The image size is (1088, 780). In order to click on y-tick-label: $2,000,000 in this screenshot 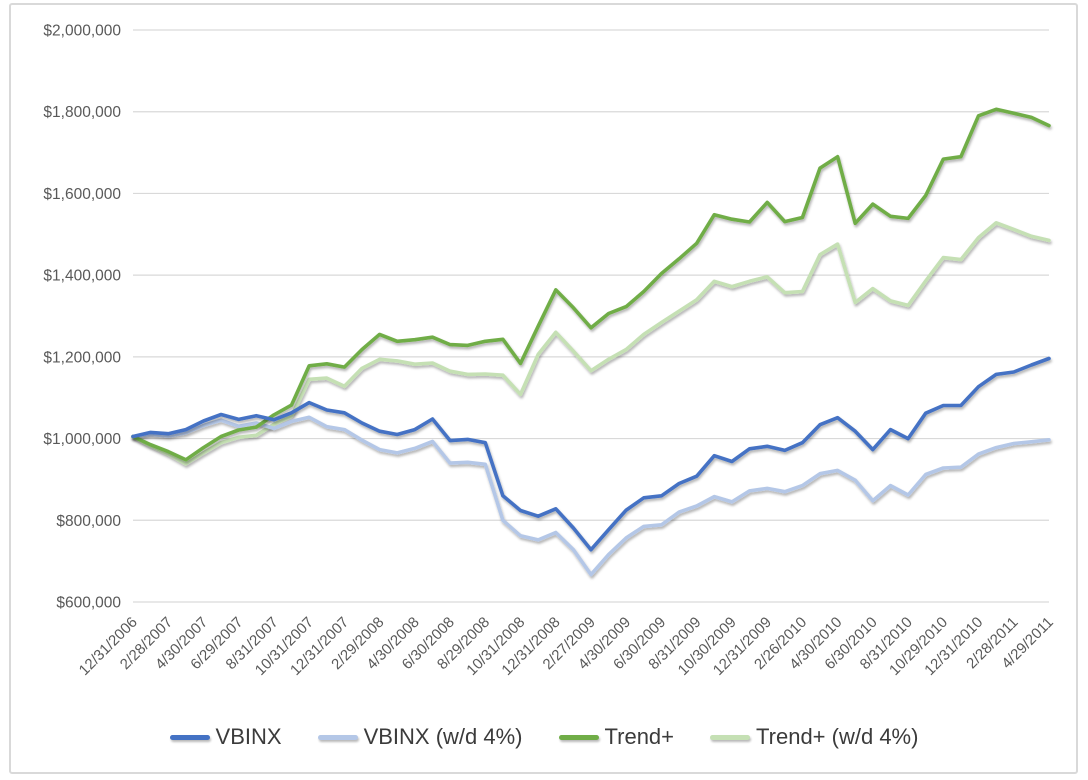, I will do `click(82, 31)`.